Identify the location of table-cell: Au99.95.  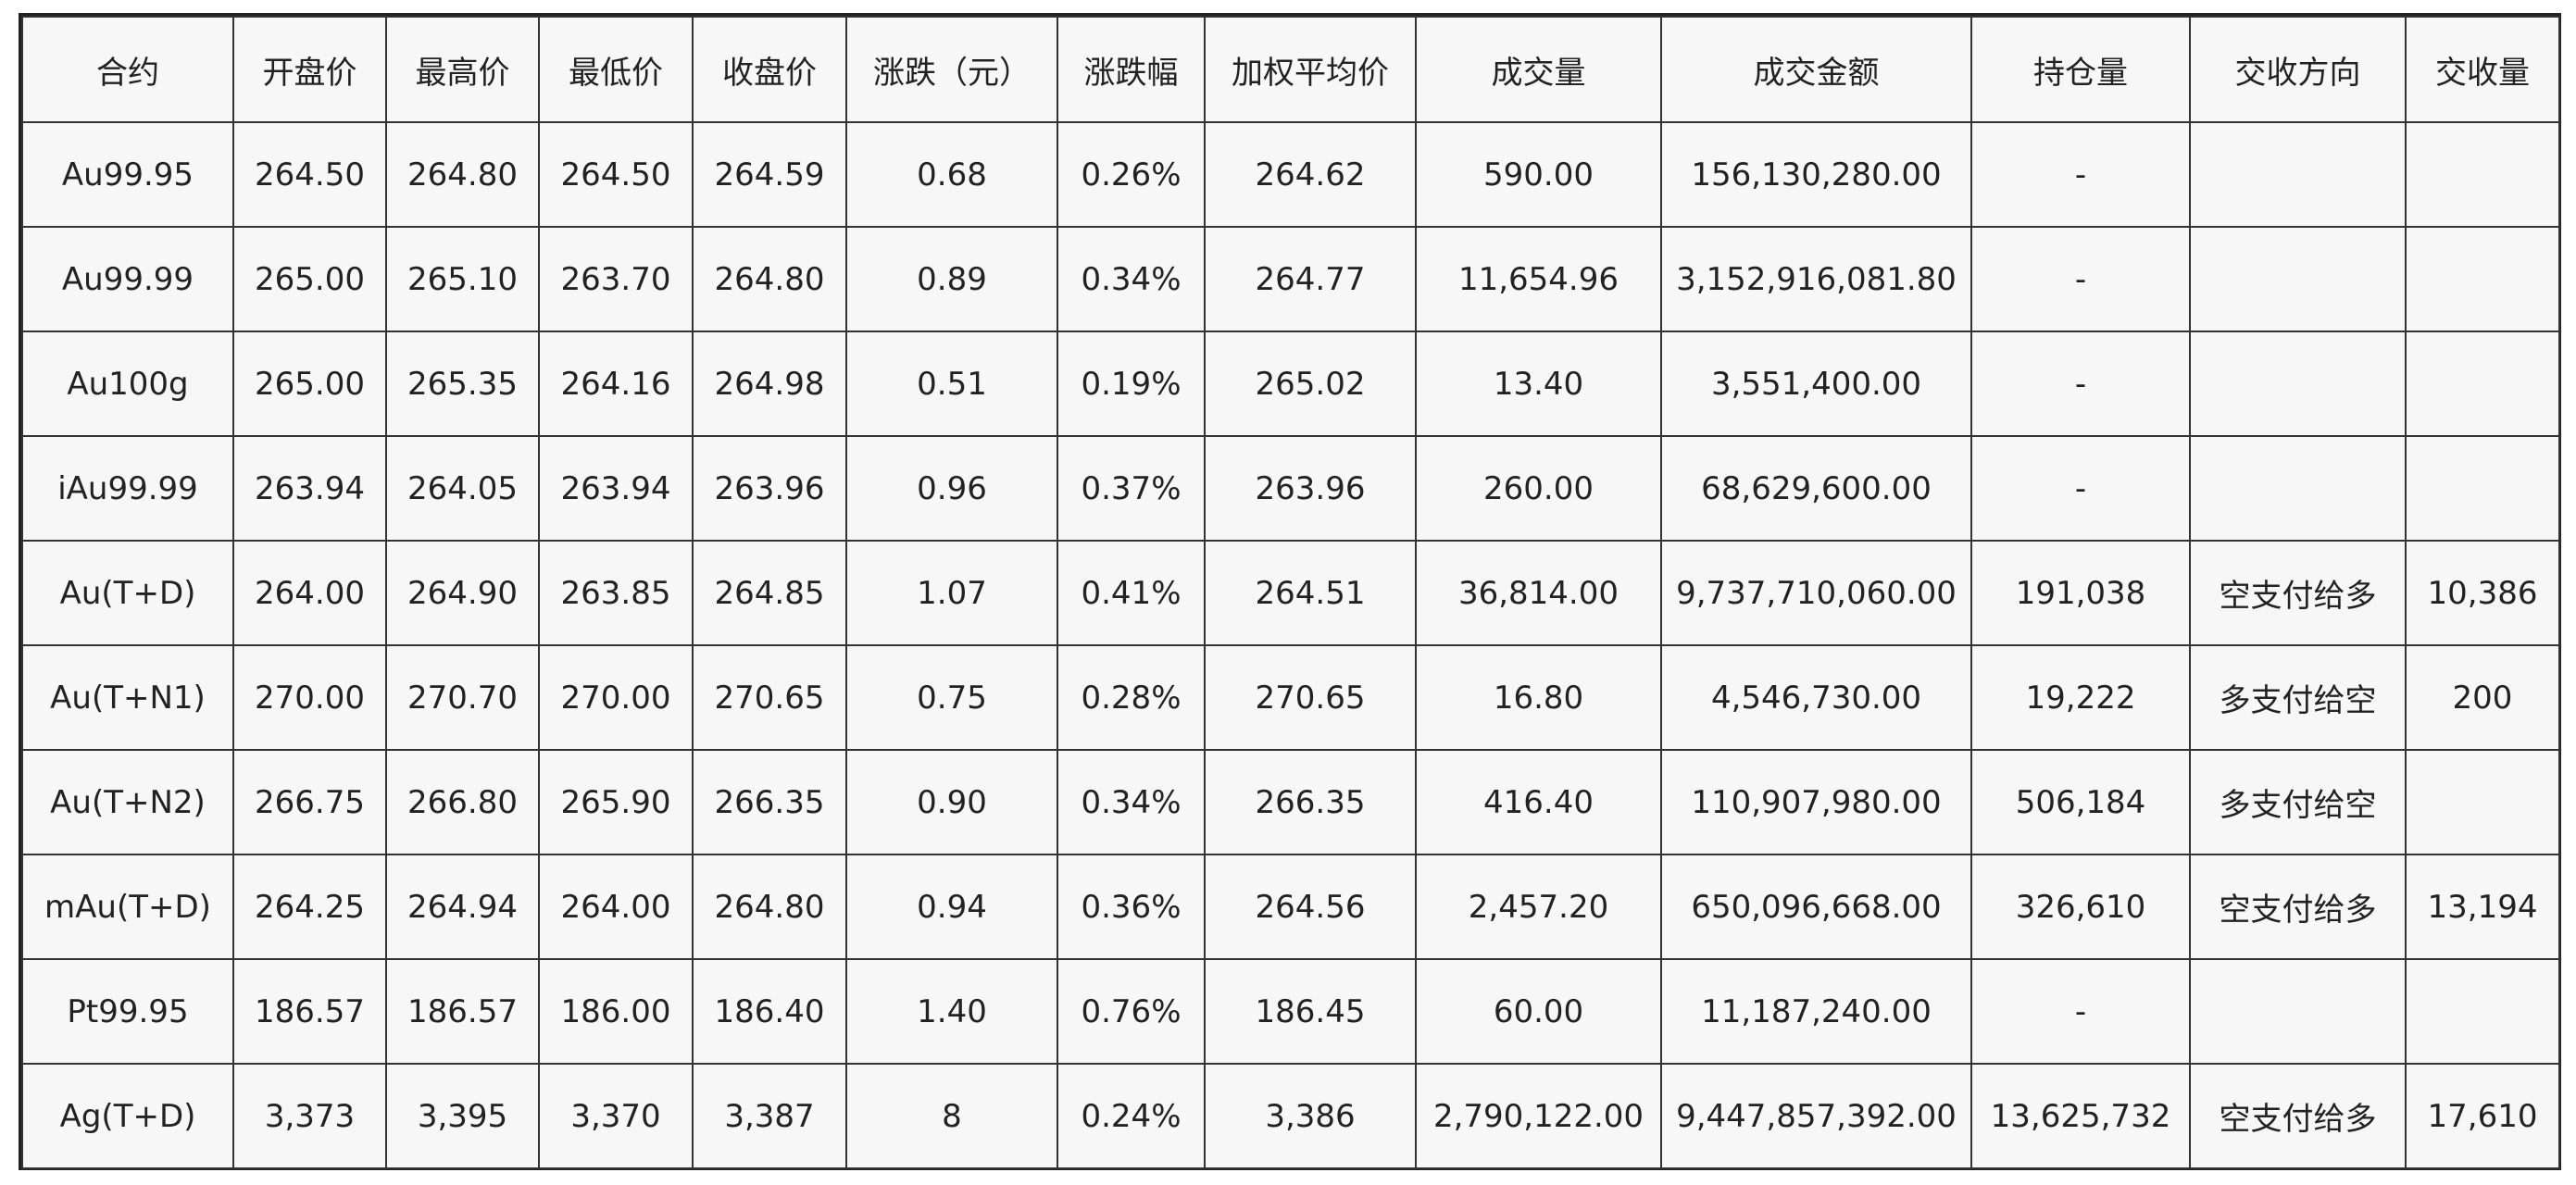
(127, 174).